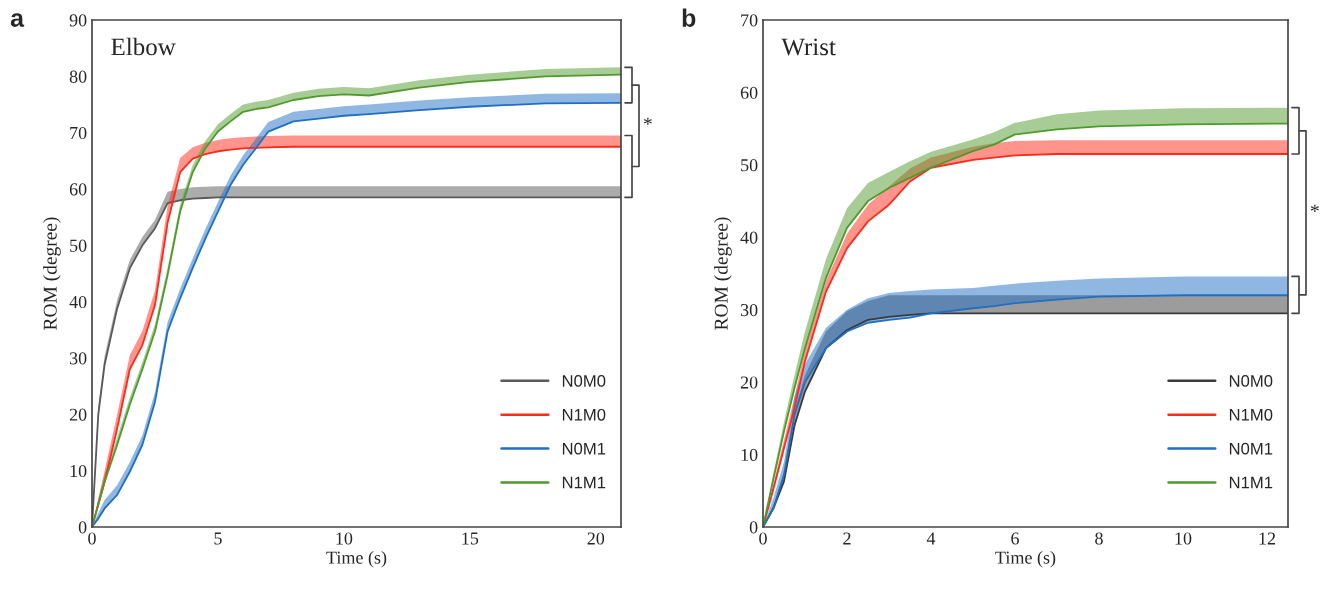 This screenshot has height=592, width=1321. Describe the element at coordinates (596, 538) in the screenshot. I see `x-tick-label: 20` at that location.